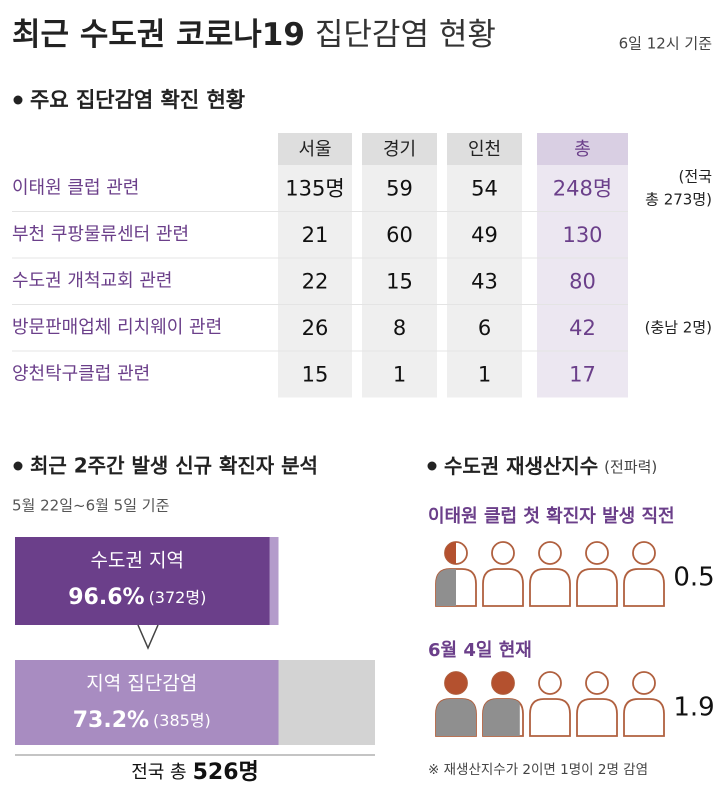 The width and height of the screenshot is (722, 792). Describe the element at coordinates (158, 772) in the screenshot. I see `total-label: 전국 총` at that location.